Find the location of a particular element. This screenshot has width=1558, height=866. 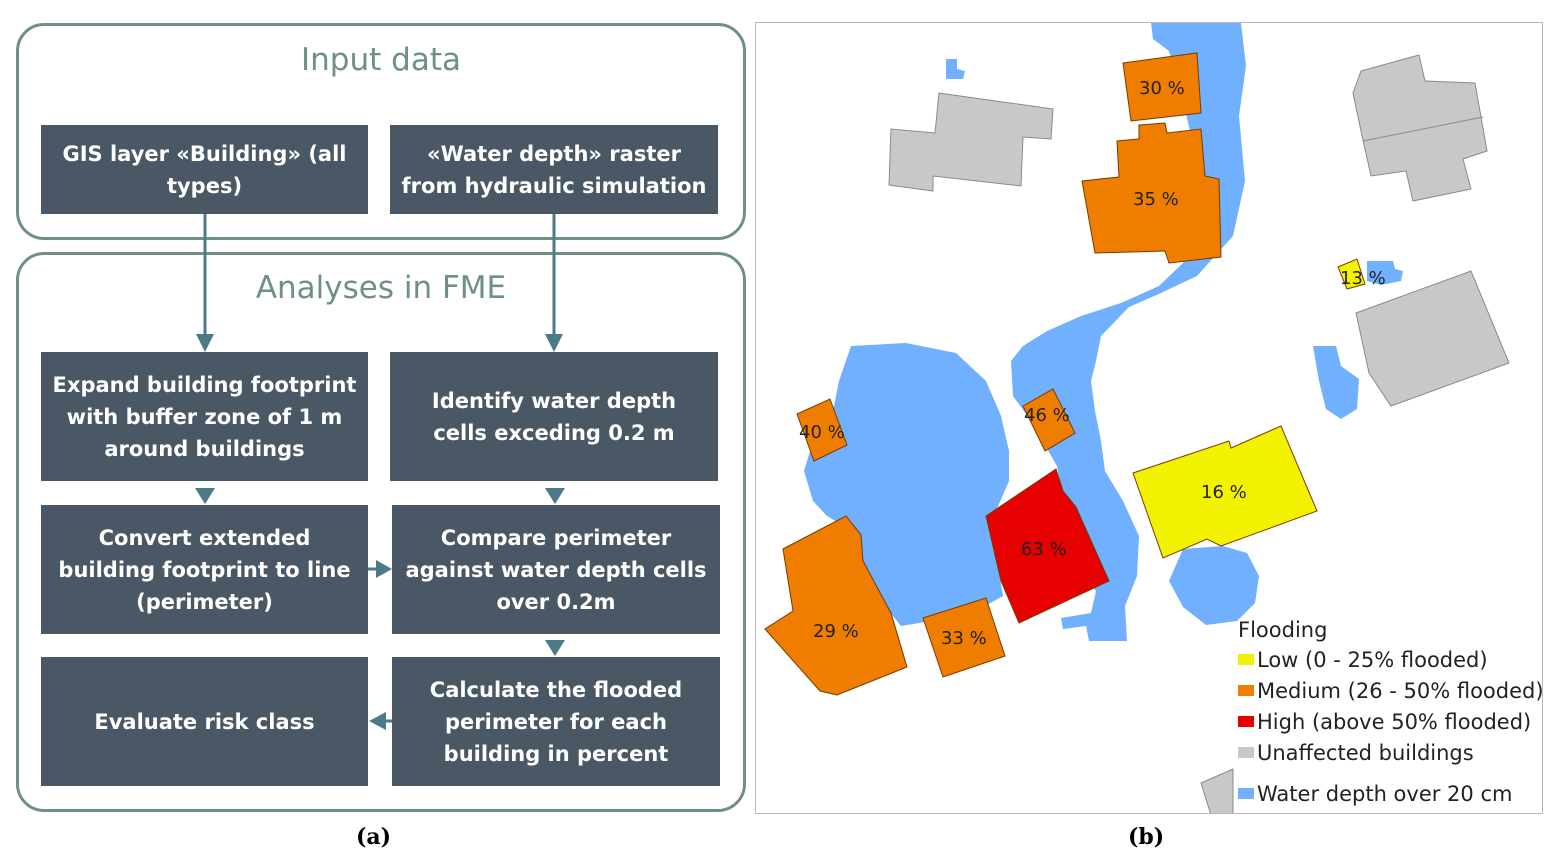

water-pond is located at coordinates (906, 484).